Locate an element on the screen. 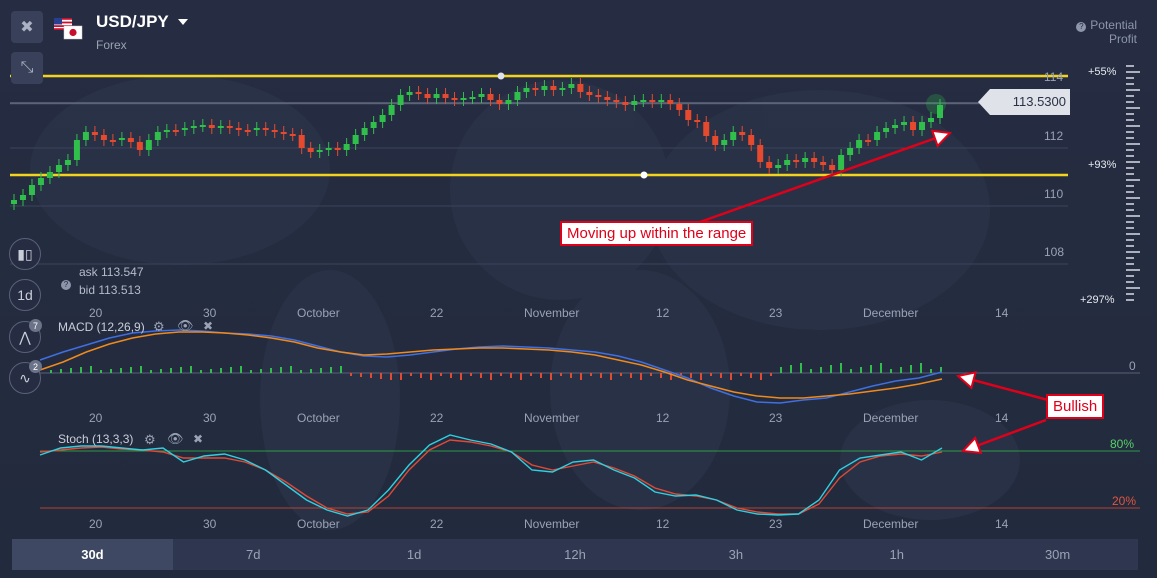 This screenshot has width=1157, height=578. macd-remove-close-icon: ✖ is located at coordinates (208, 326).